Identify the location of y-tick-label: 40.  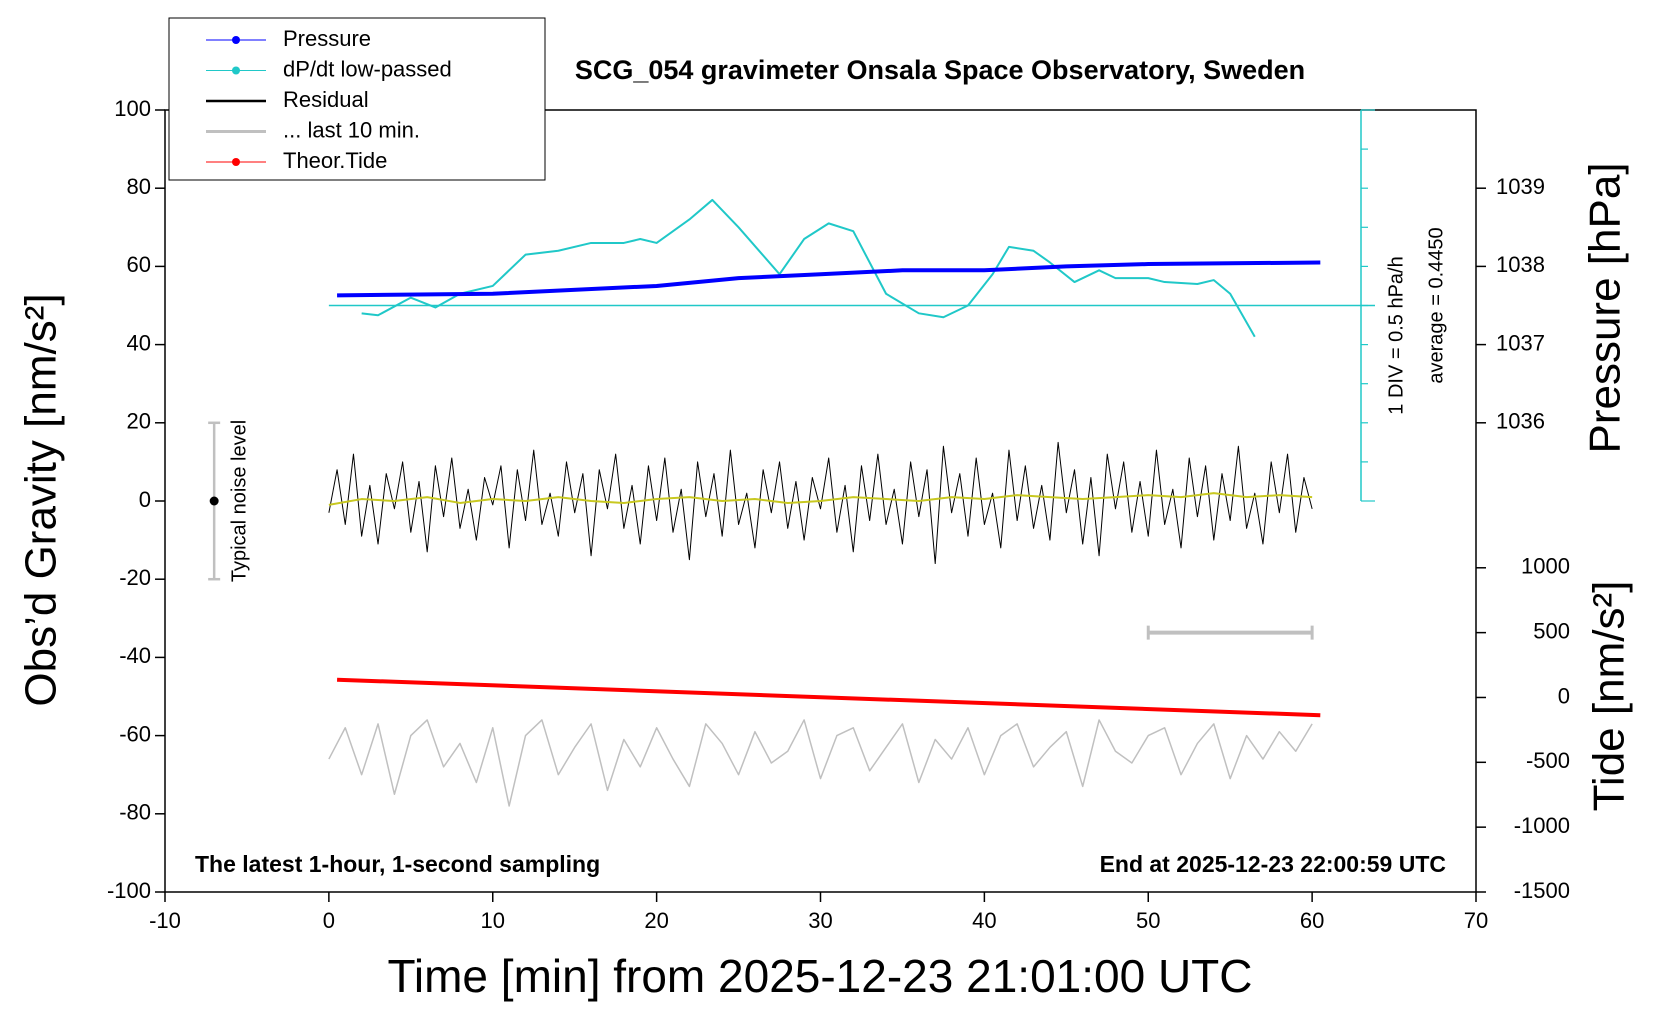
(139, 342).